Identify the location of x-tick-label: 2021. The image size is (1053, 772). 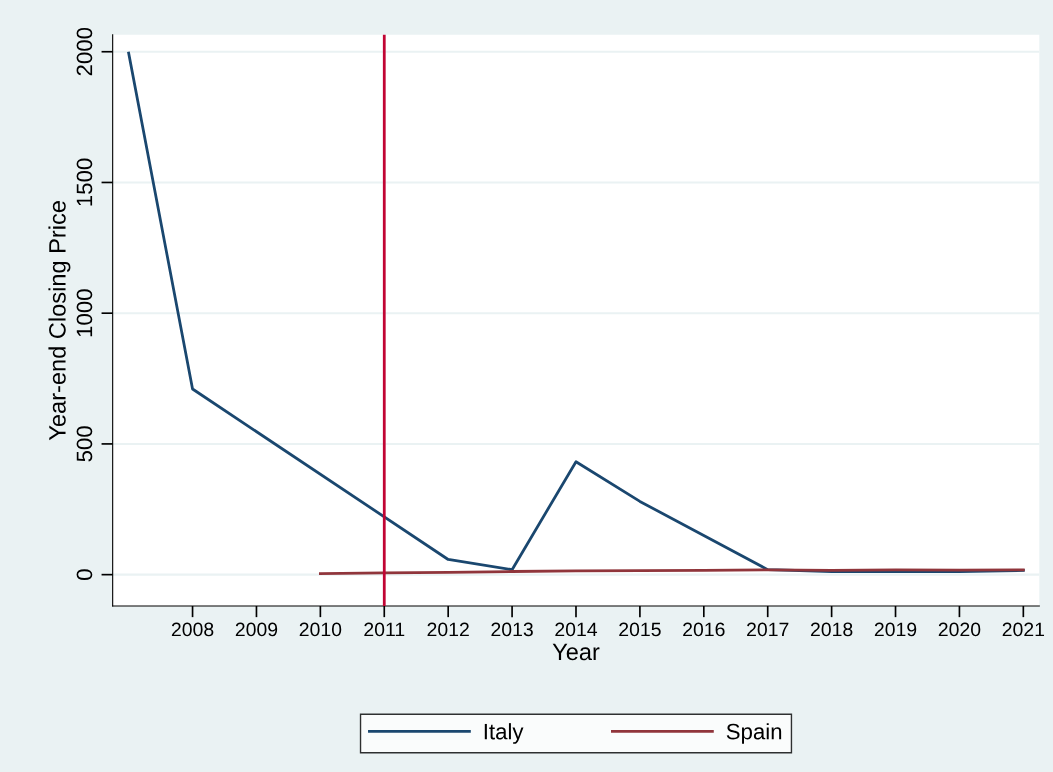
(1023, 629).